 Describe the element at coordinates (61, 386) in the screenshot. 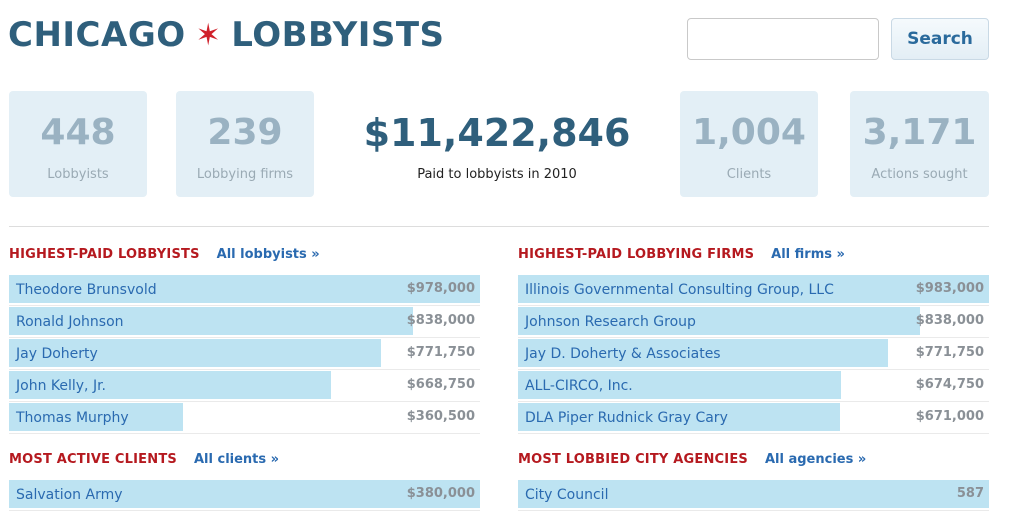

I see `row-name: John Kelly, Jr.` at that location.